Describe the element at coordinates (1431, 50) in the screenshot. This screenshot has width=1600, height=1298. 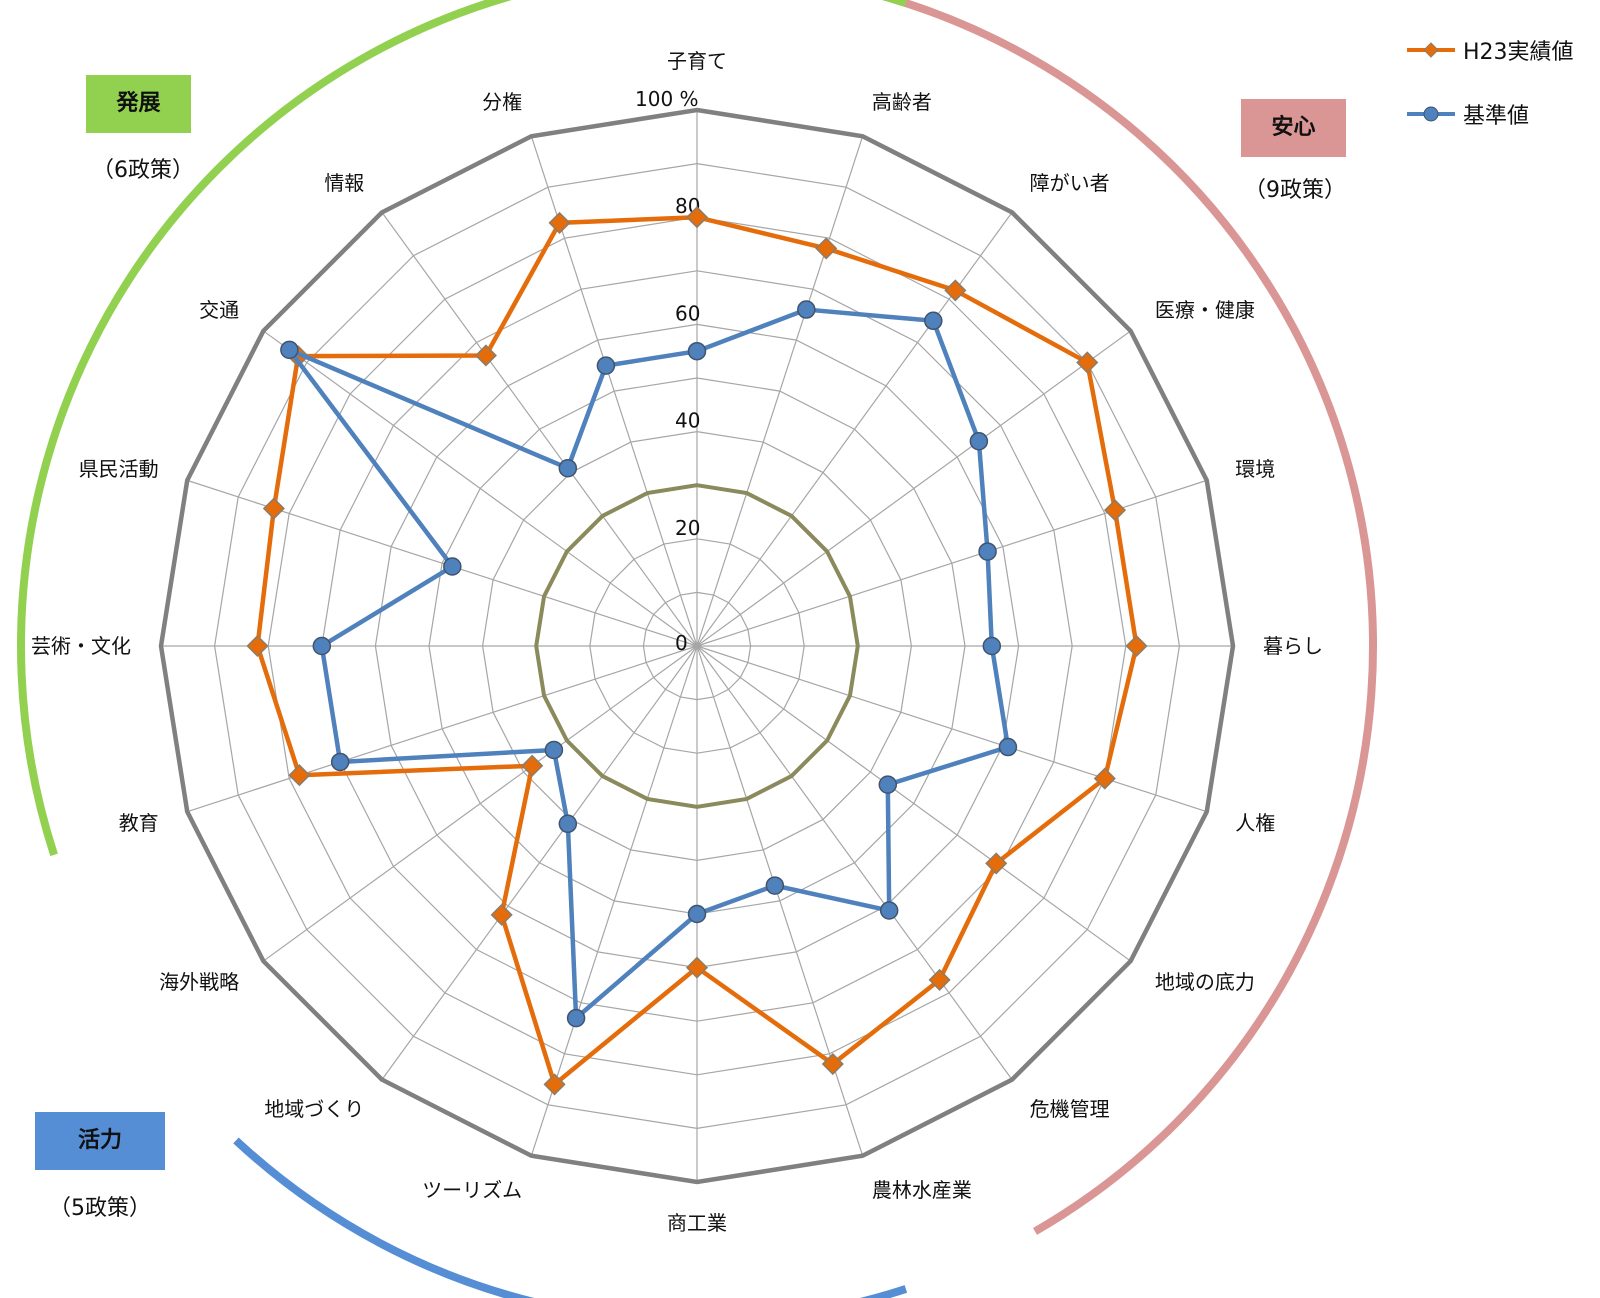
I see `legend-swatch-h23` at that location.